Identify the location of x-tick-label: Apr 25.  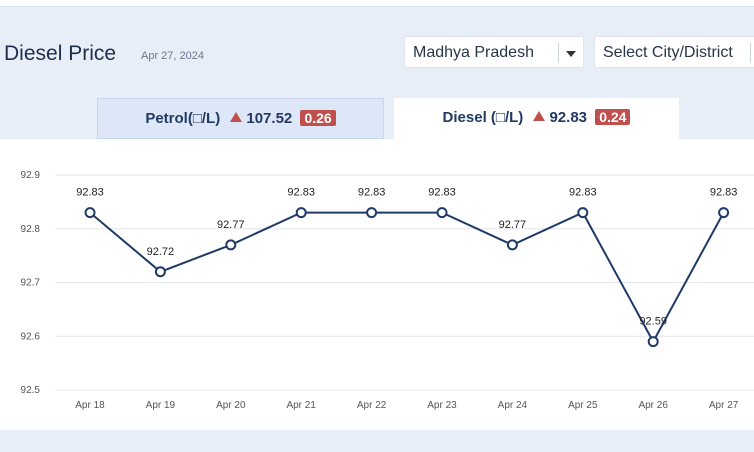
(583, 405).